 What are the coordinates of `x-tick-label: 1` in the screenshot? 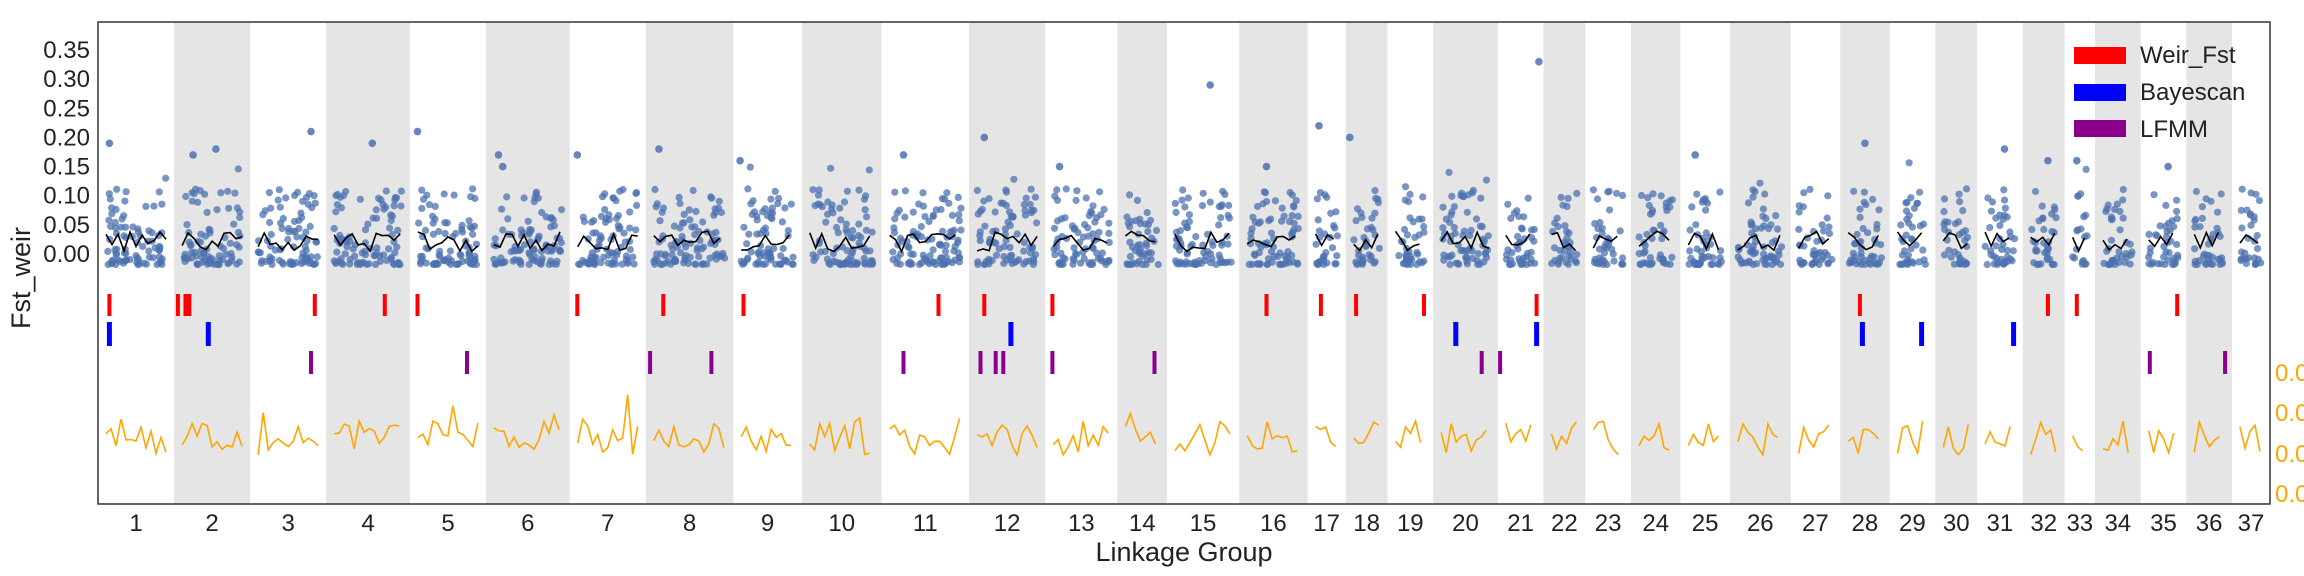 It's located at (135, 523).